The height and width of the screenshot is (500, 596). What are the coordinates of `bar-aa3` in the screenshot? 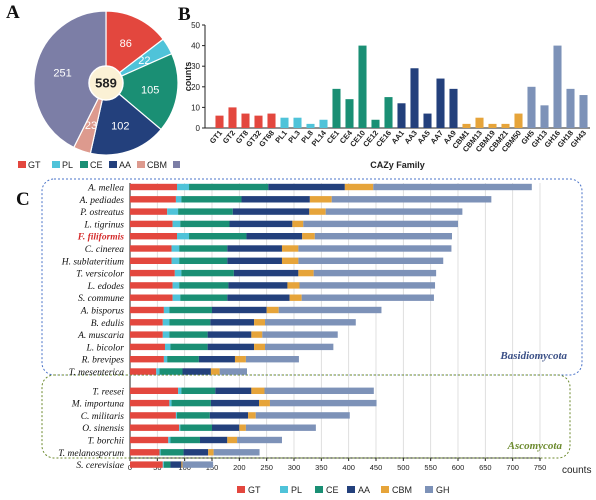 It's located at (414, 98).